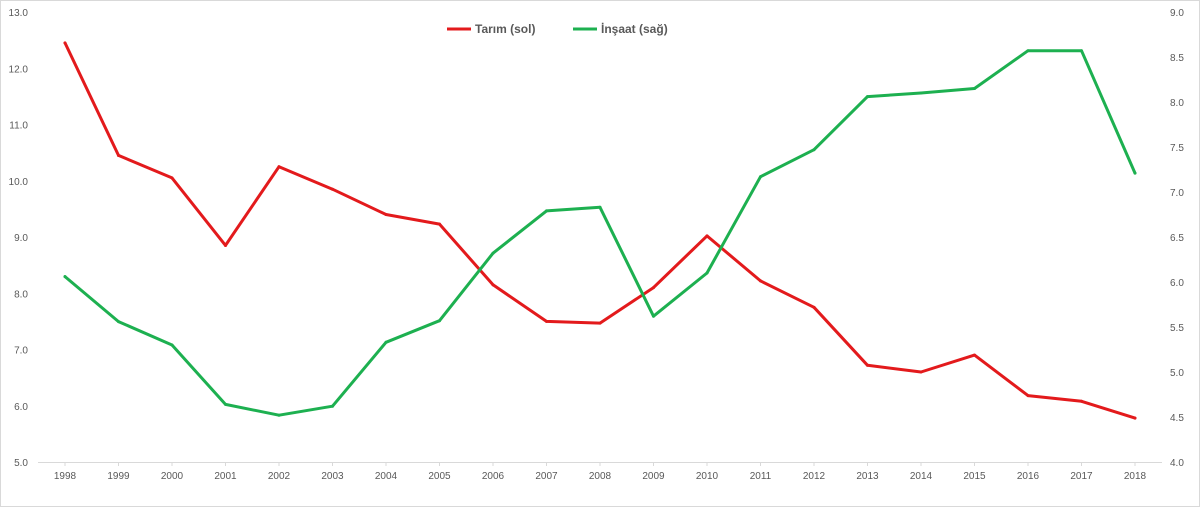 The height and width of the screenshot is (512, 1200). I want to click on y-left-tick-label: 12.0, so click(19, 69).